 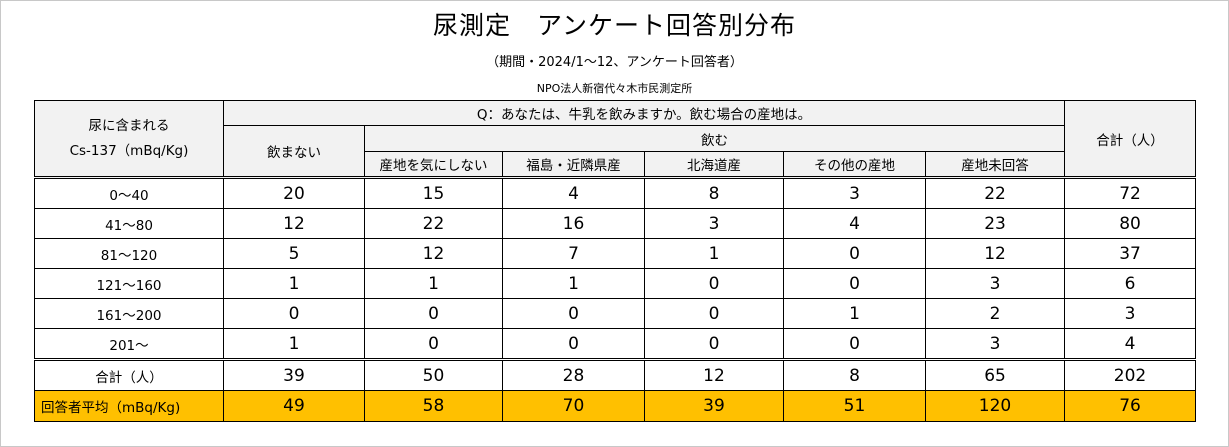 I want to click on no-drink-header: 飲まない, so click(x=294, y=152).